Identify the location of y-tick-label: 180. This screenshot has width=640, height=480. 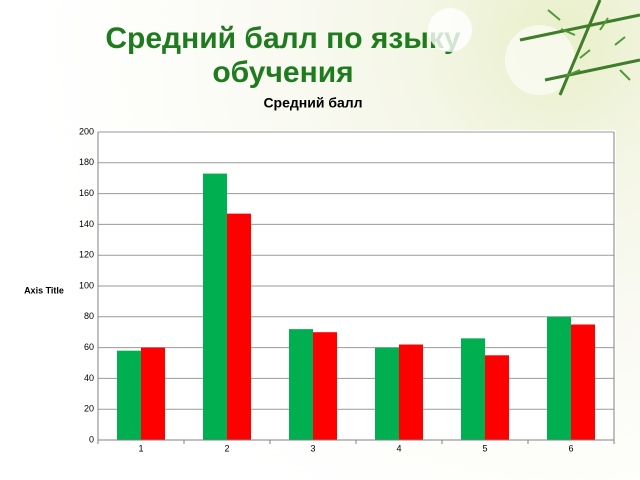
(86, 162).